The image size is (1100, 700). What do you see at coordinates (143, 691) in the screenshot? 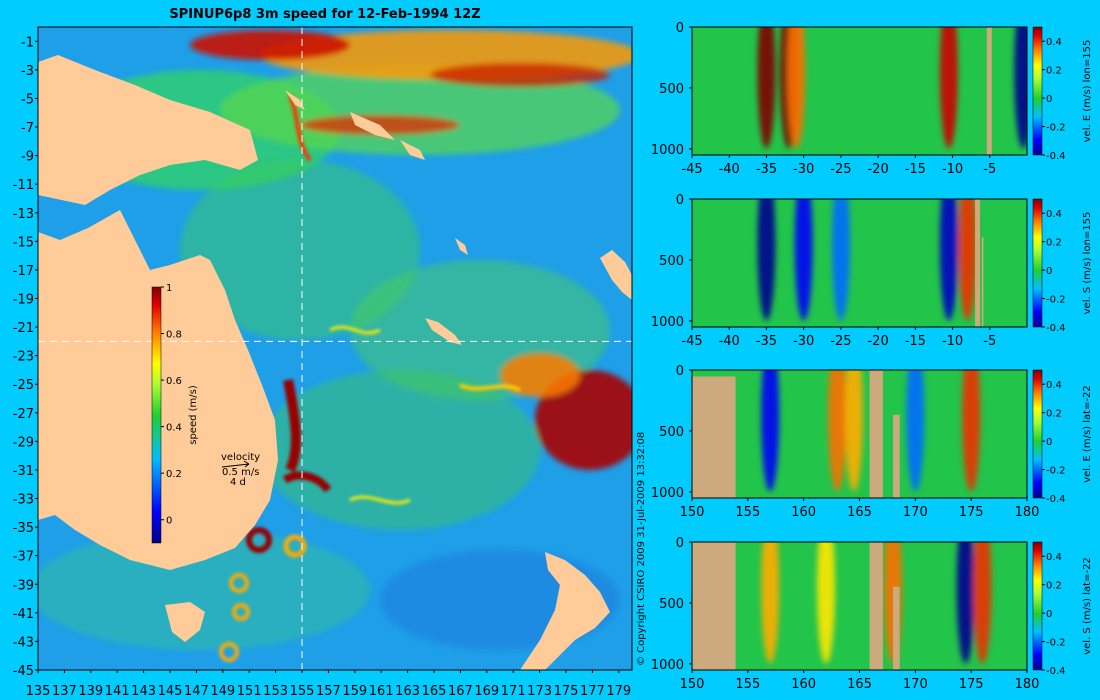
I see `map-x-tick-label: 143` at bounding box center [143, 691].